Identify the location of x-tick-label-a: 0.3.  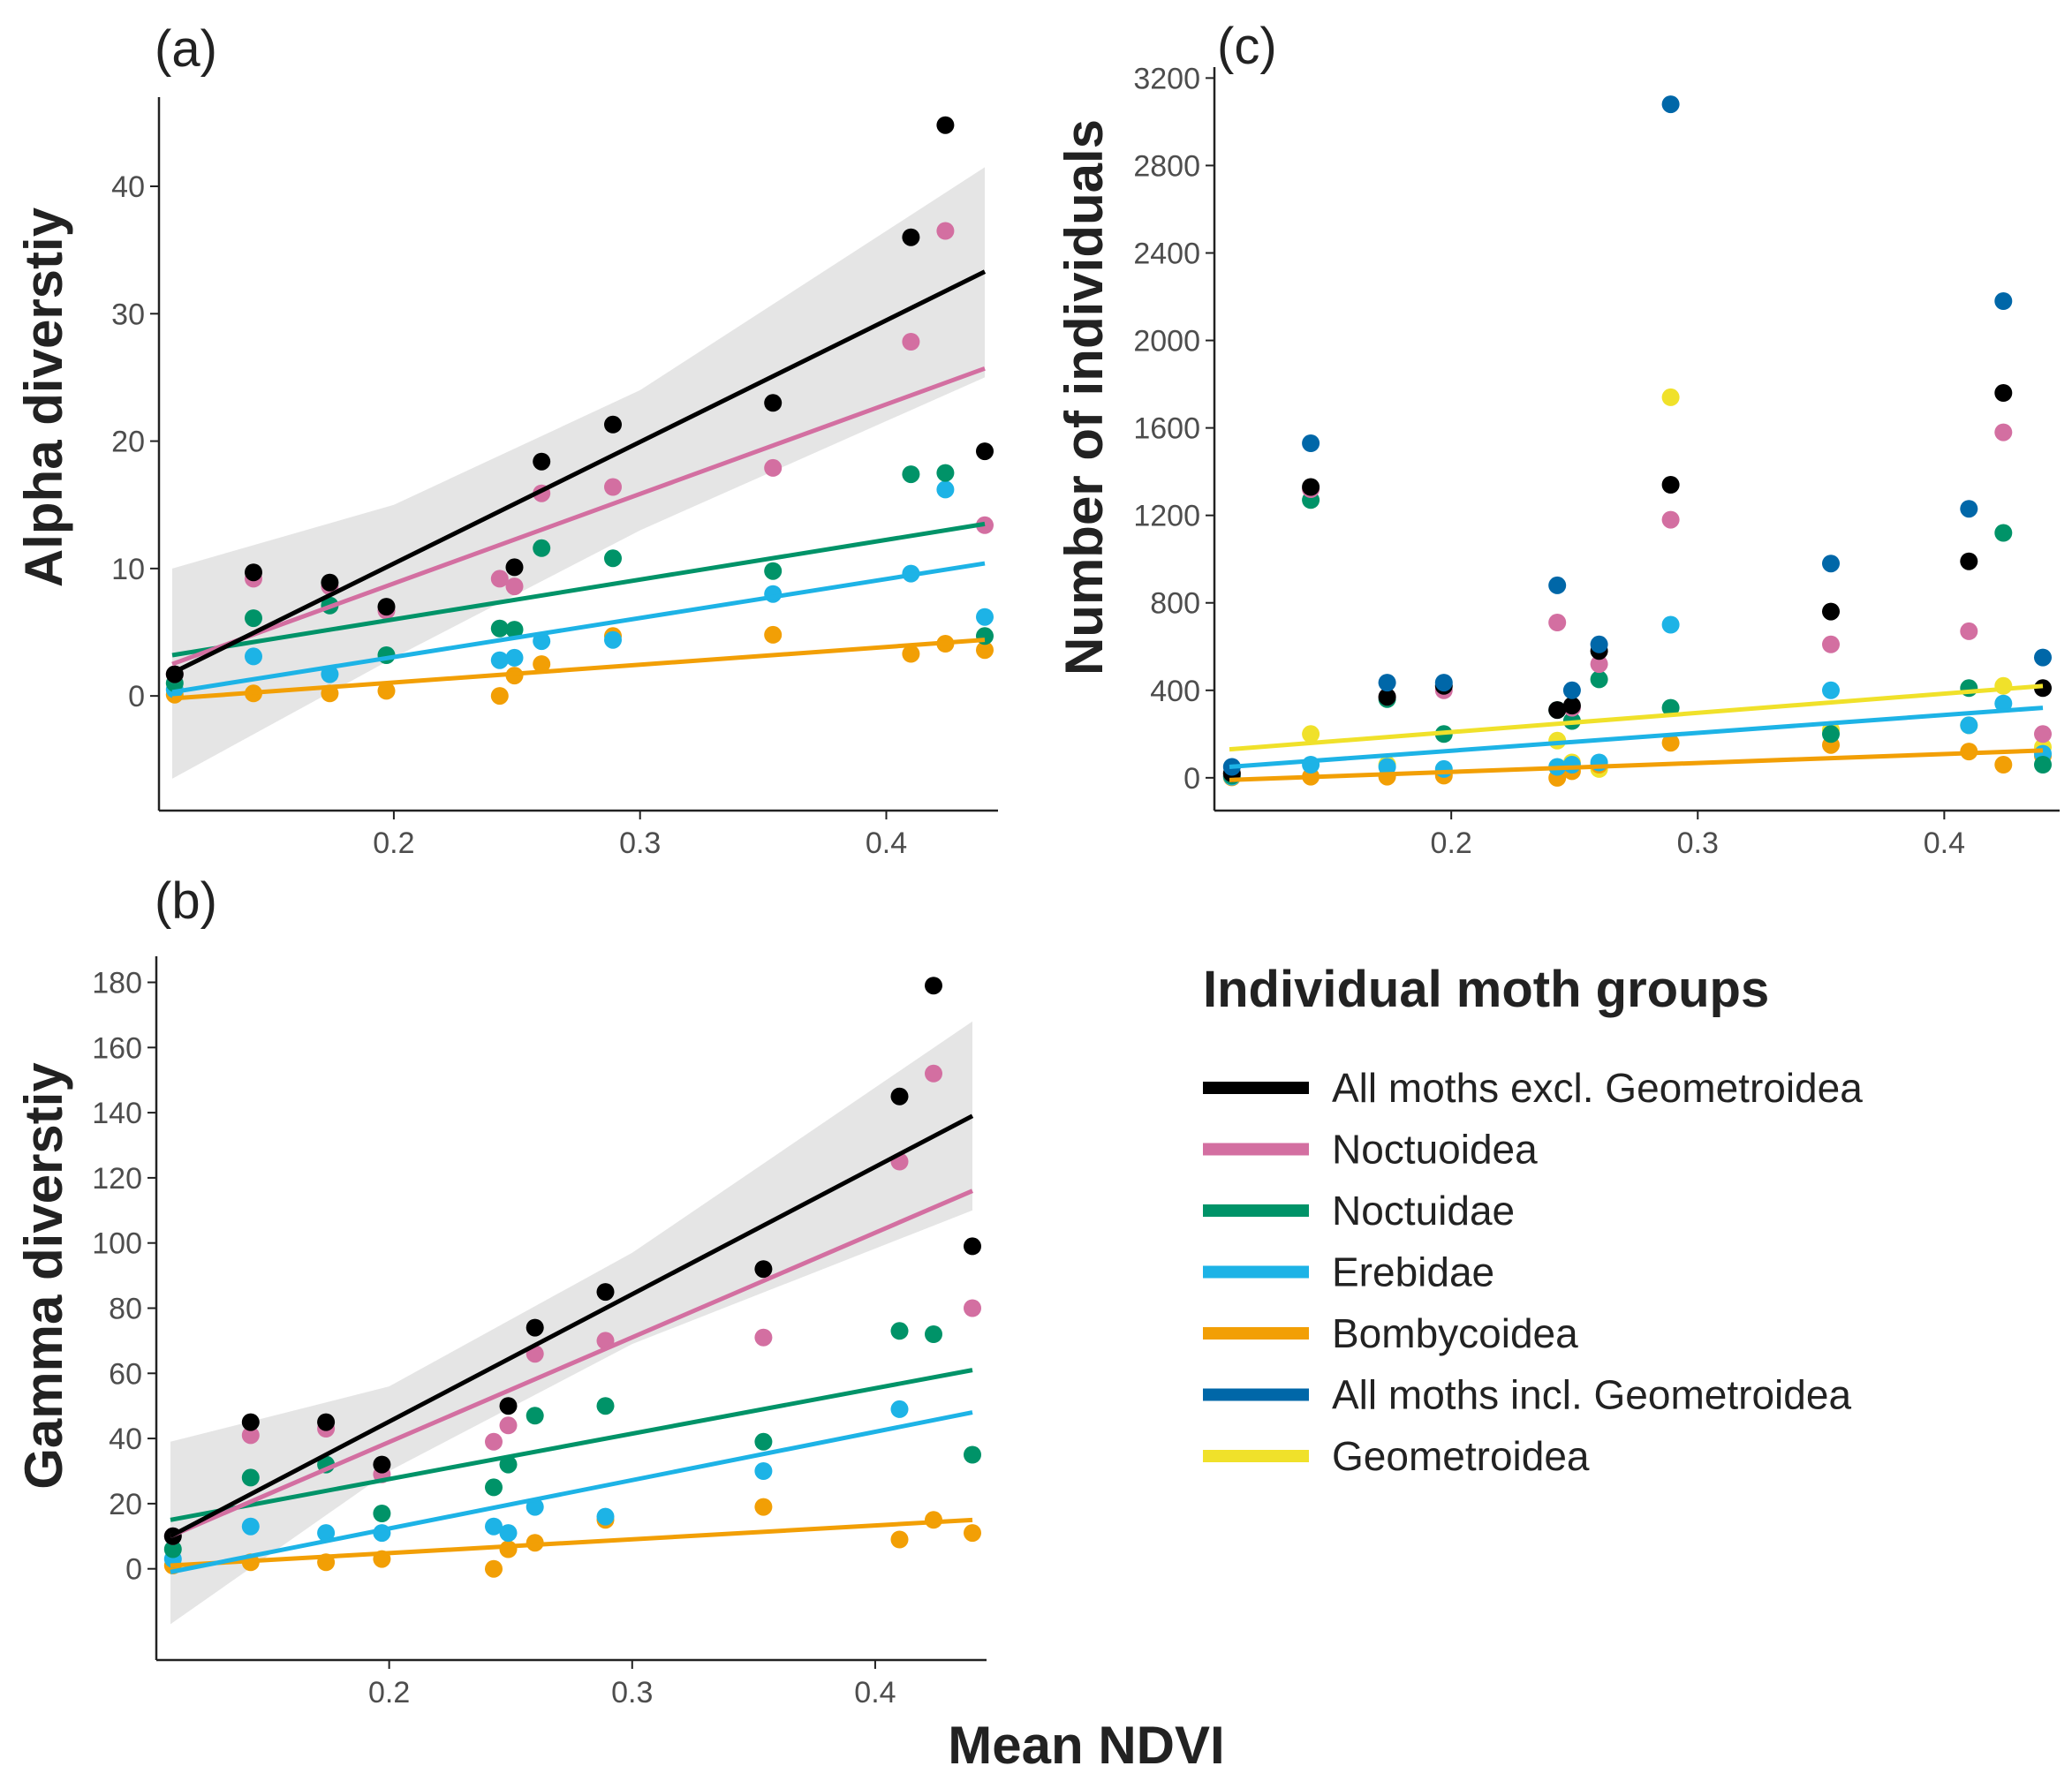
(640, 843).